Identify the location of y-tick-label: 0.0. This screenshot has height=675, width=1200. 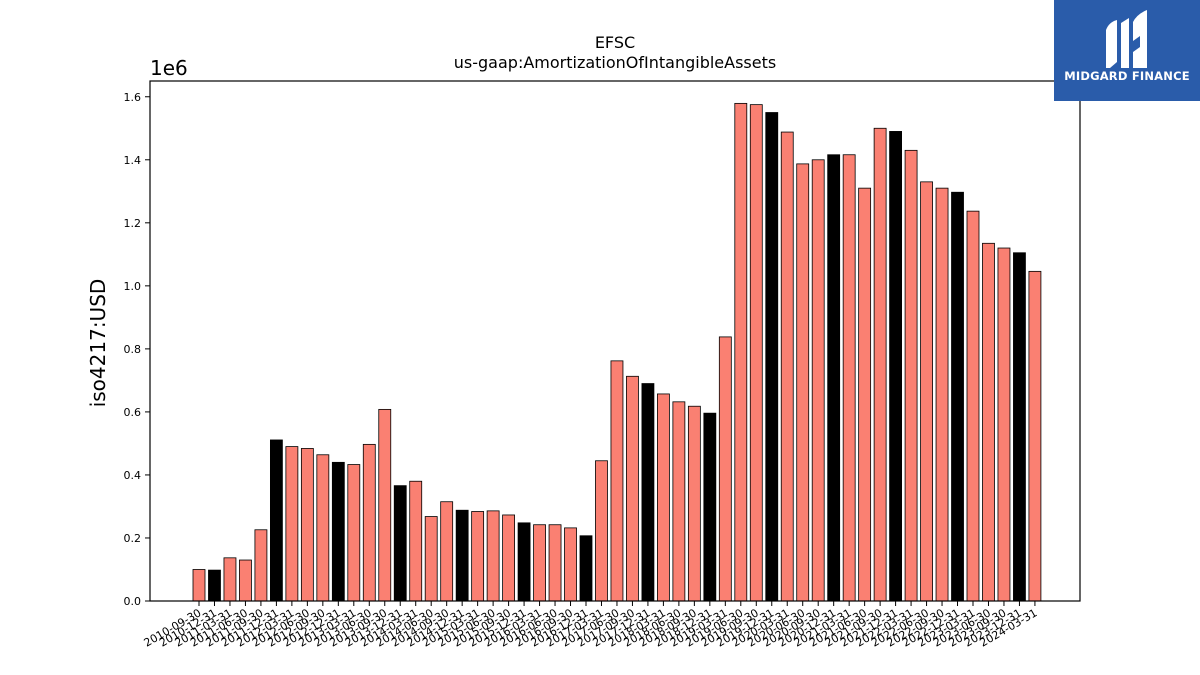
(133, 601).